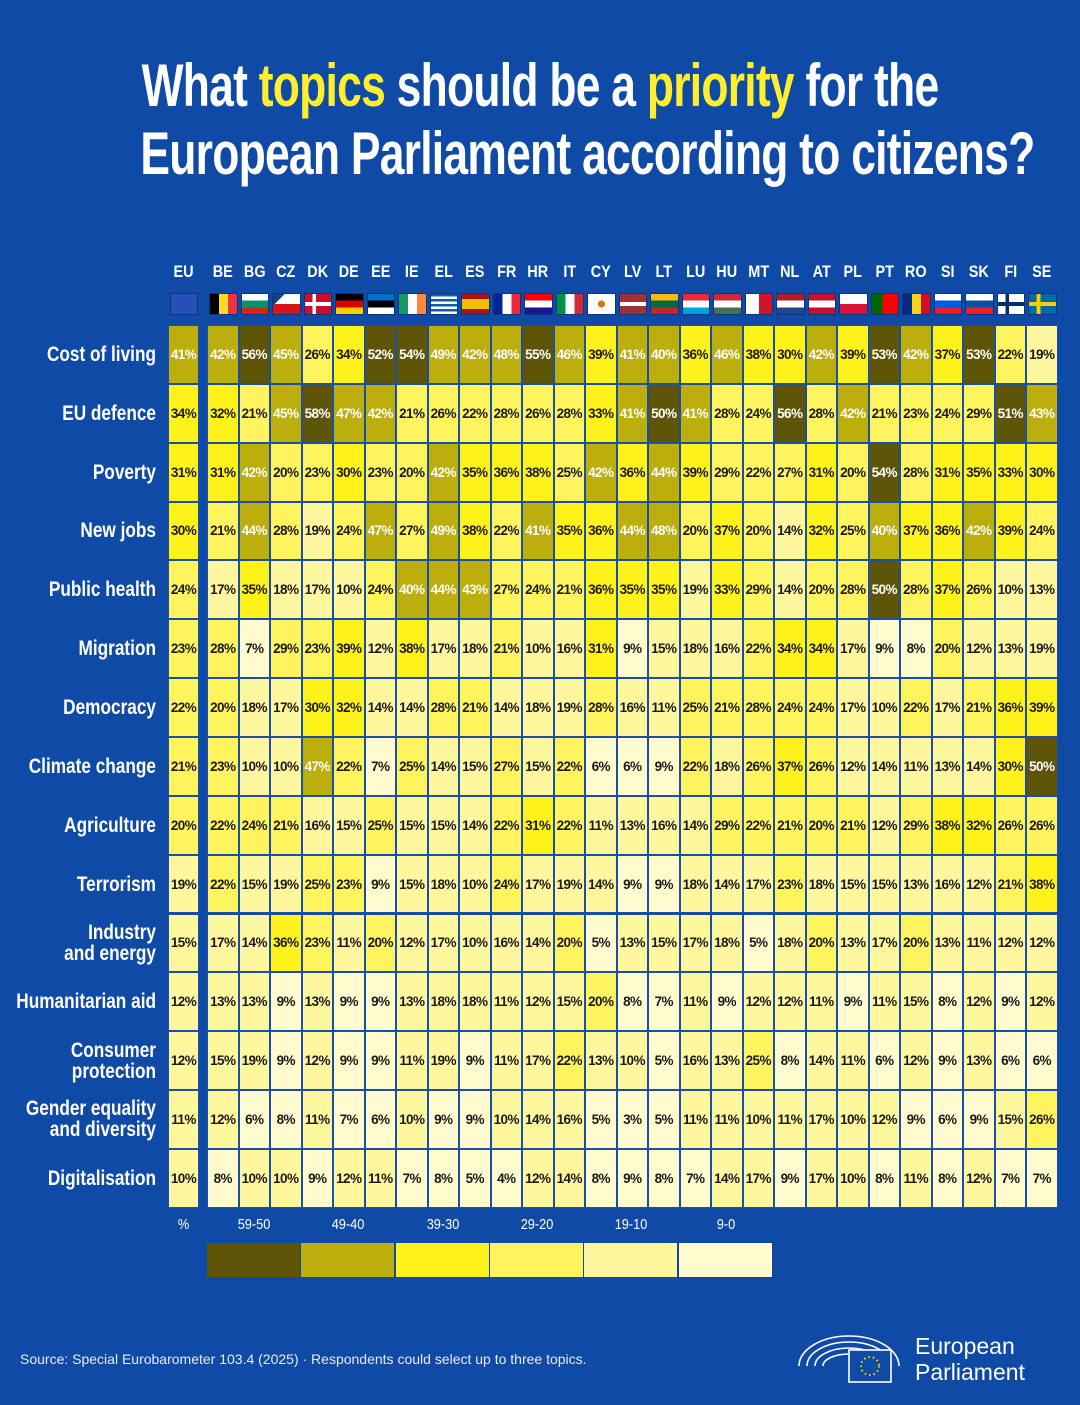 The width and height of the screenshot is (1080, 1405). What do you see at coordinates (443, 413) in the screenshot?
I see `cell: 26%` at bounding box center [443, 413].